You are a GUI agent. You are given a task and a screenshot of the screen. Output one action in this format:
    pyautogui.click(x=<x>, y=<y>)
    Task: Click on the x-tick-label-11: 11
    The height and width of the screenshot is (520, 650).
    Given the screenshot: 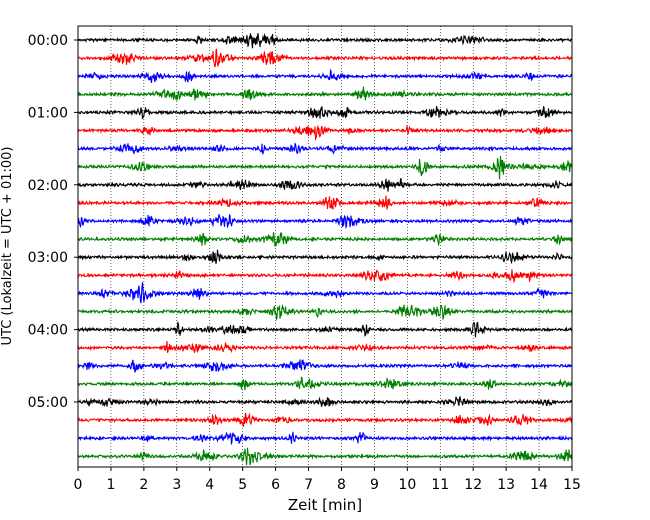 What is the action you would take?
    pyautogui.click(x=440, y=485)
    